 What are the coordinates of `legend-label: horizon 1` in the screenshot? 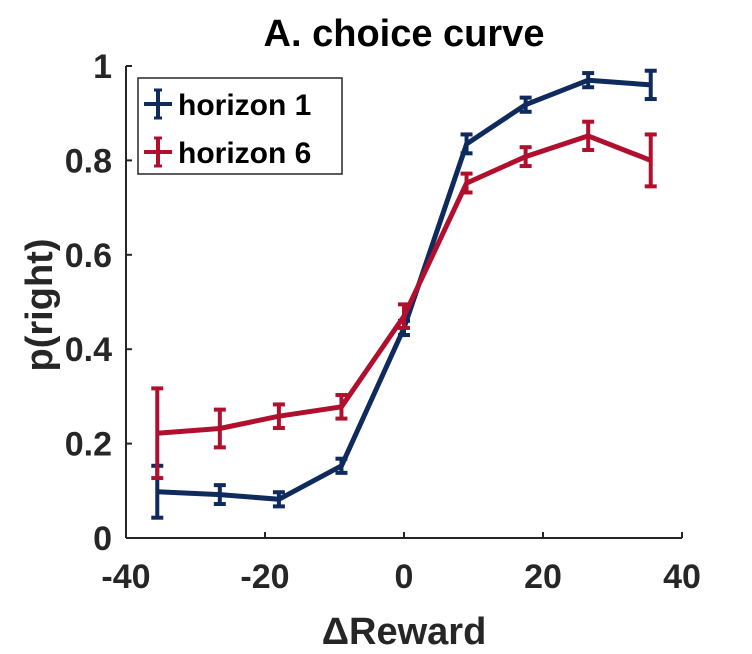 It's located at (244, 105).